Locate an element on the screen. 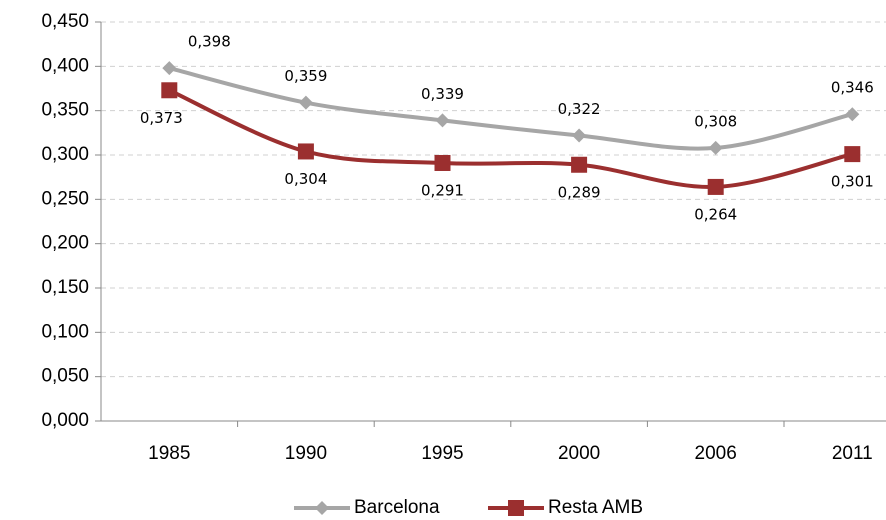 The width and height of the screenshot is (886, 520). y-tick-label: 0,000 is located at coordinates (65, 420).